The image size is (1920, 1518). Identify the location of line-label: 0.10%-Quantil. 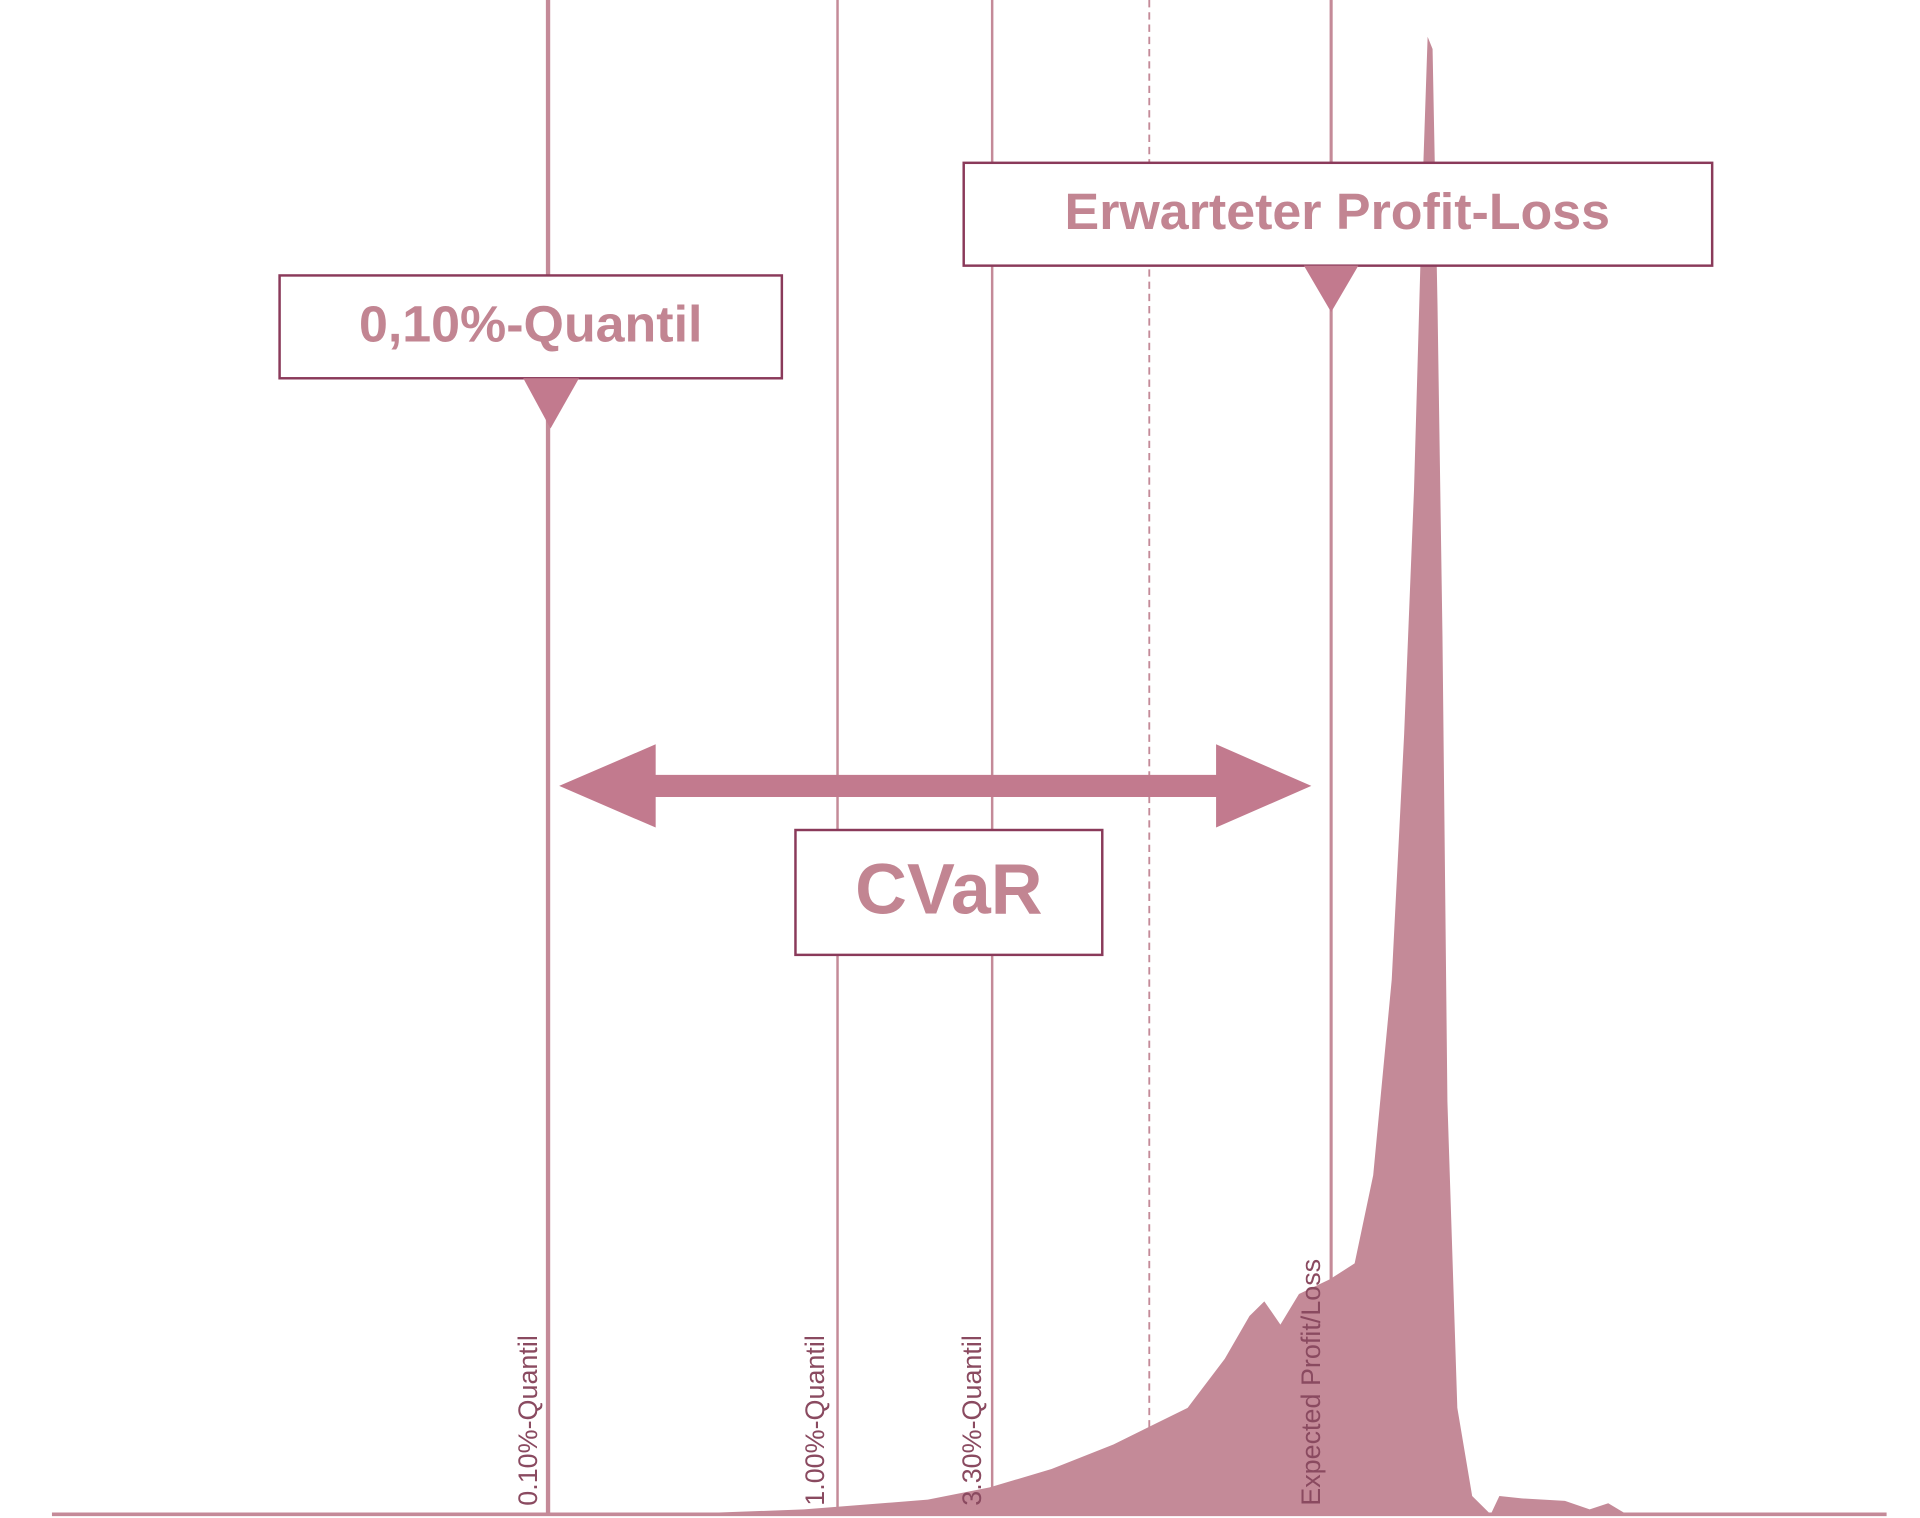
(527, 1420).